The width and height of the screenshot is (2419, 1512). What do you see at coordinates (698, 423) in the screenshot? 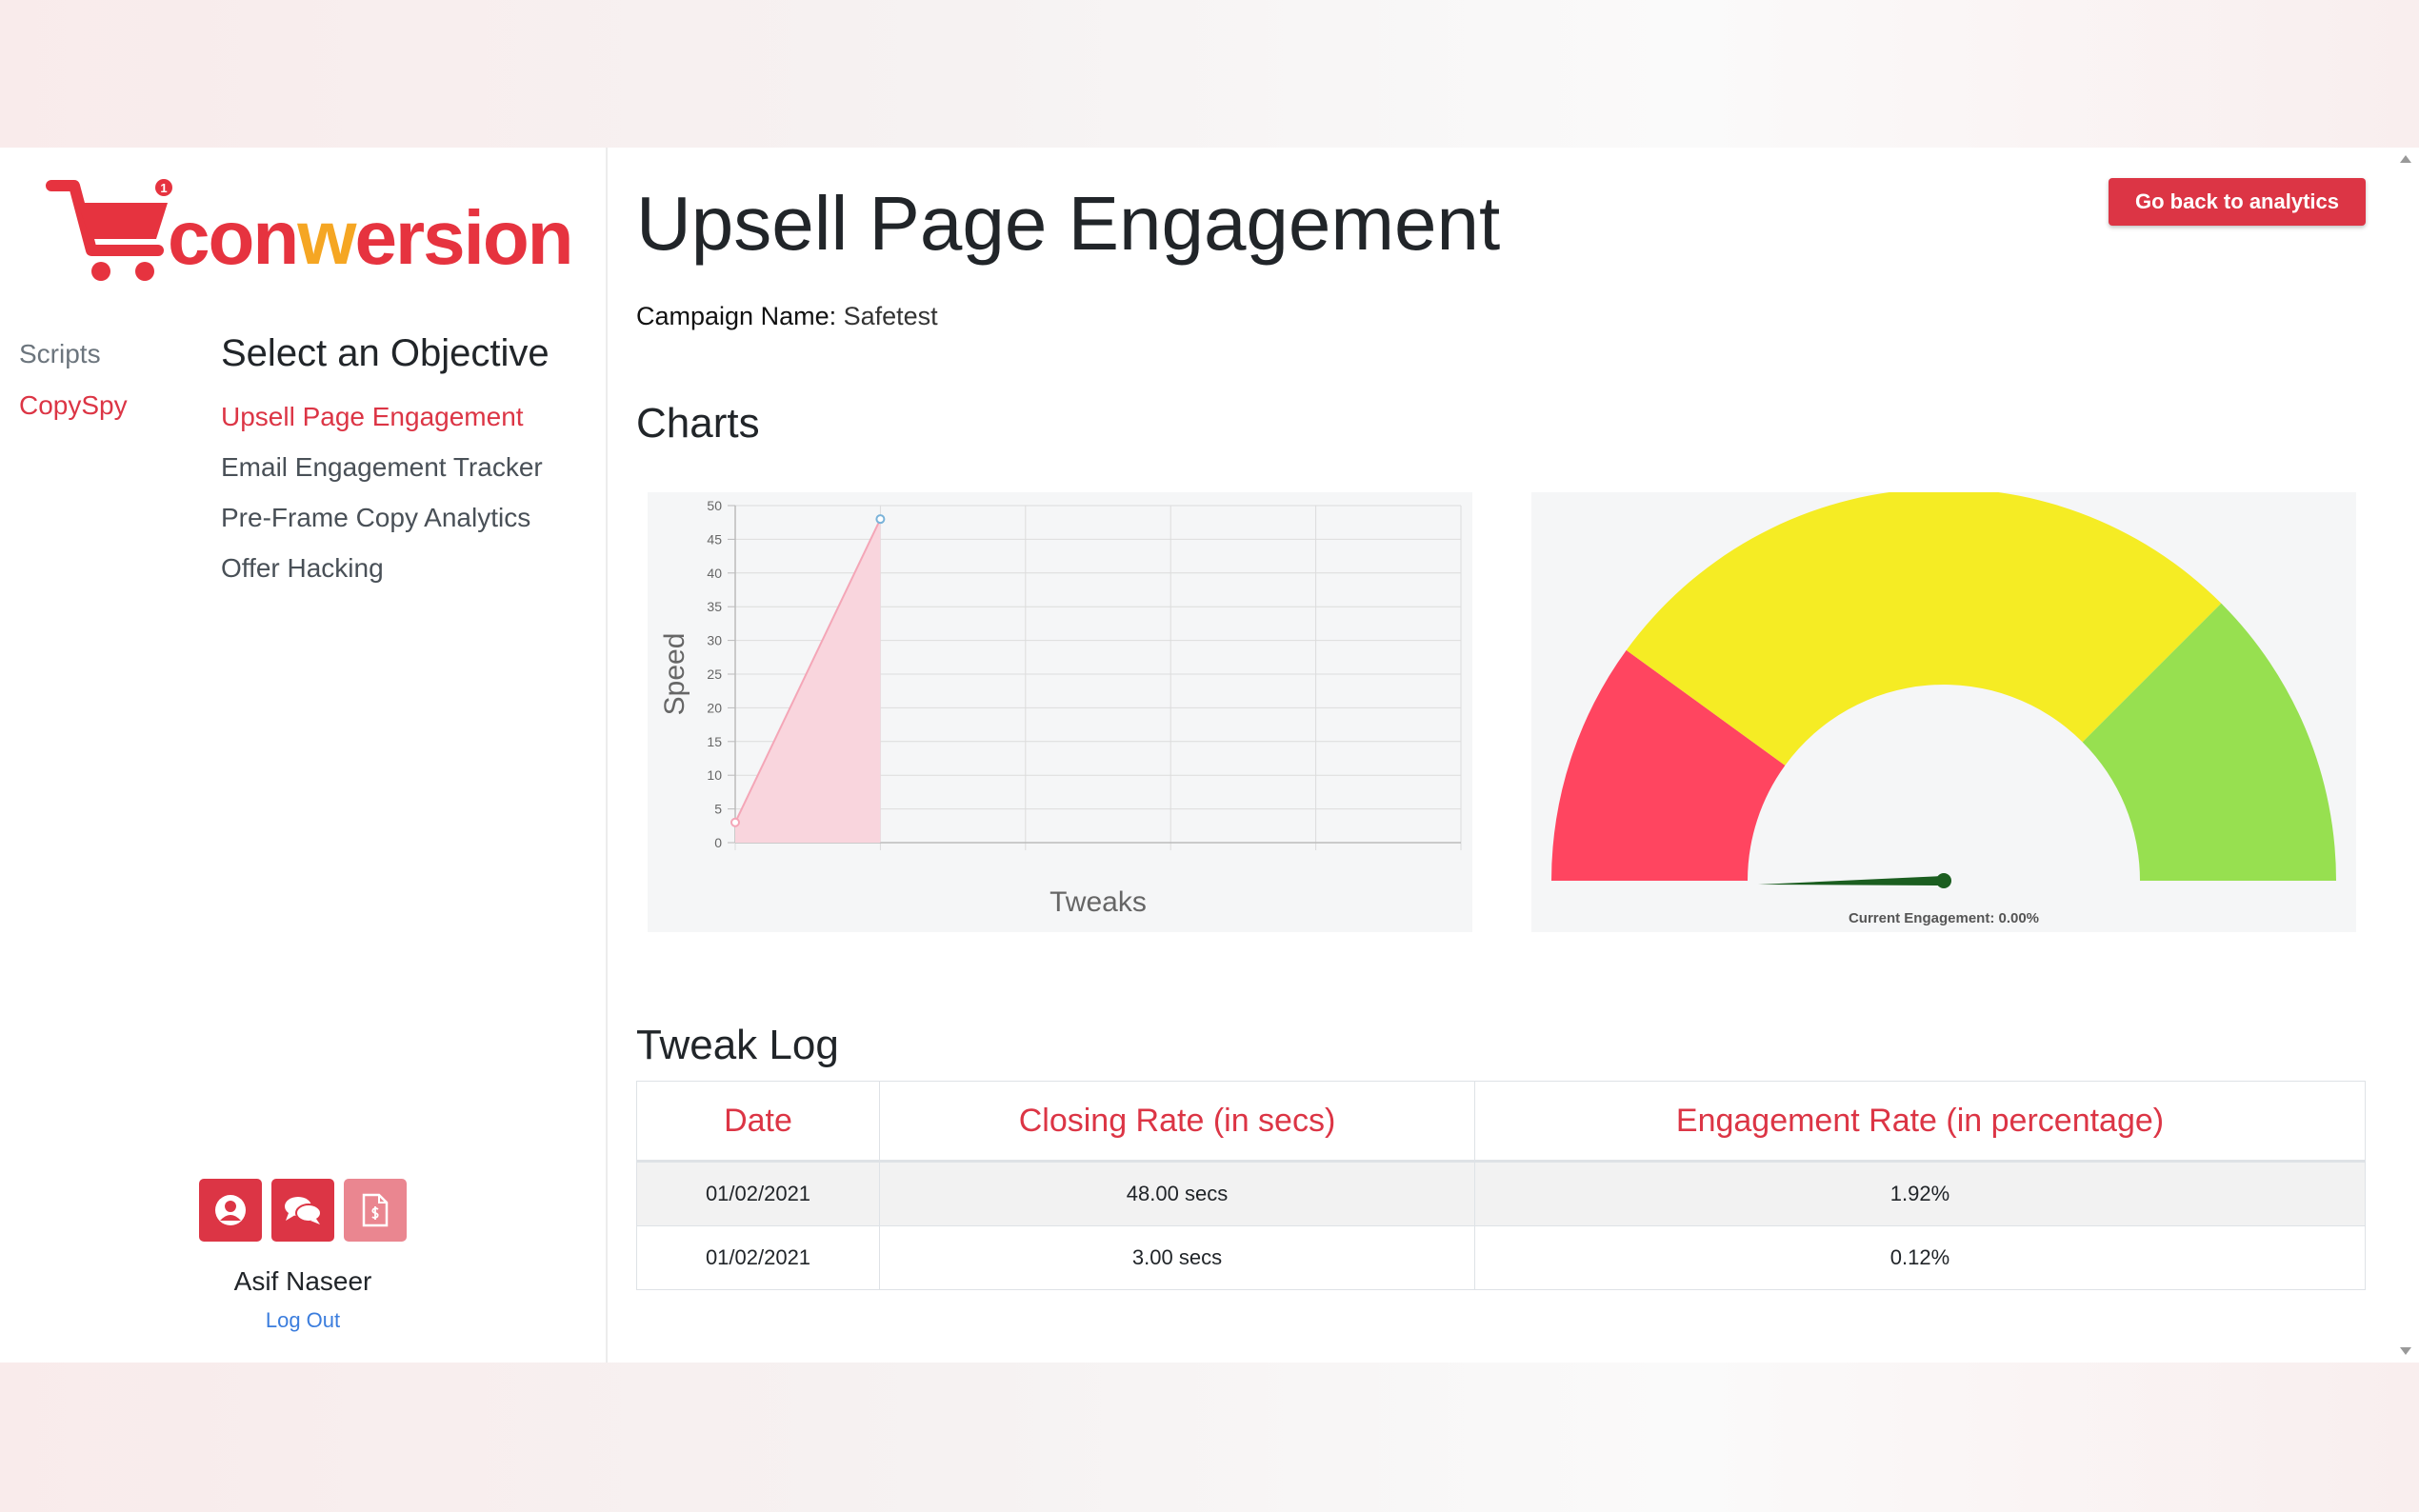
I see `charts-heading: Charts` at bounding box center [698, 423].